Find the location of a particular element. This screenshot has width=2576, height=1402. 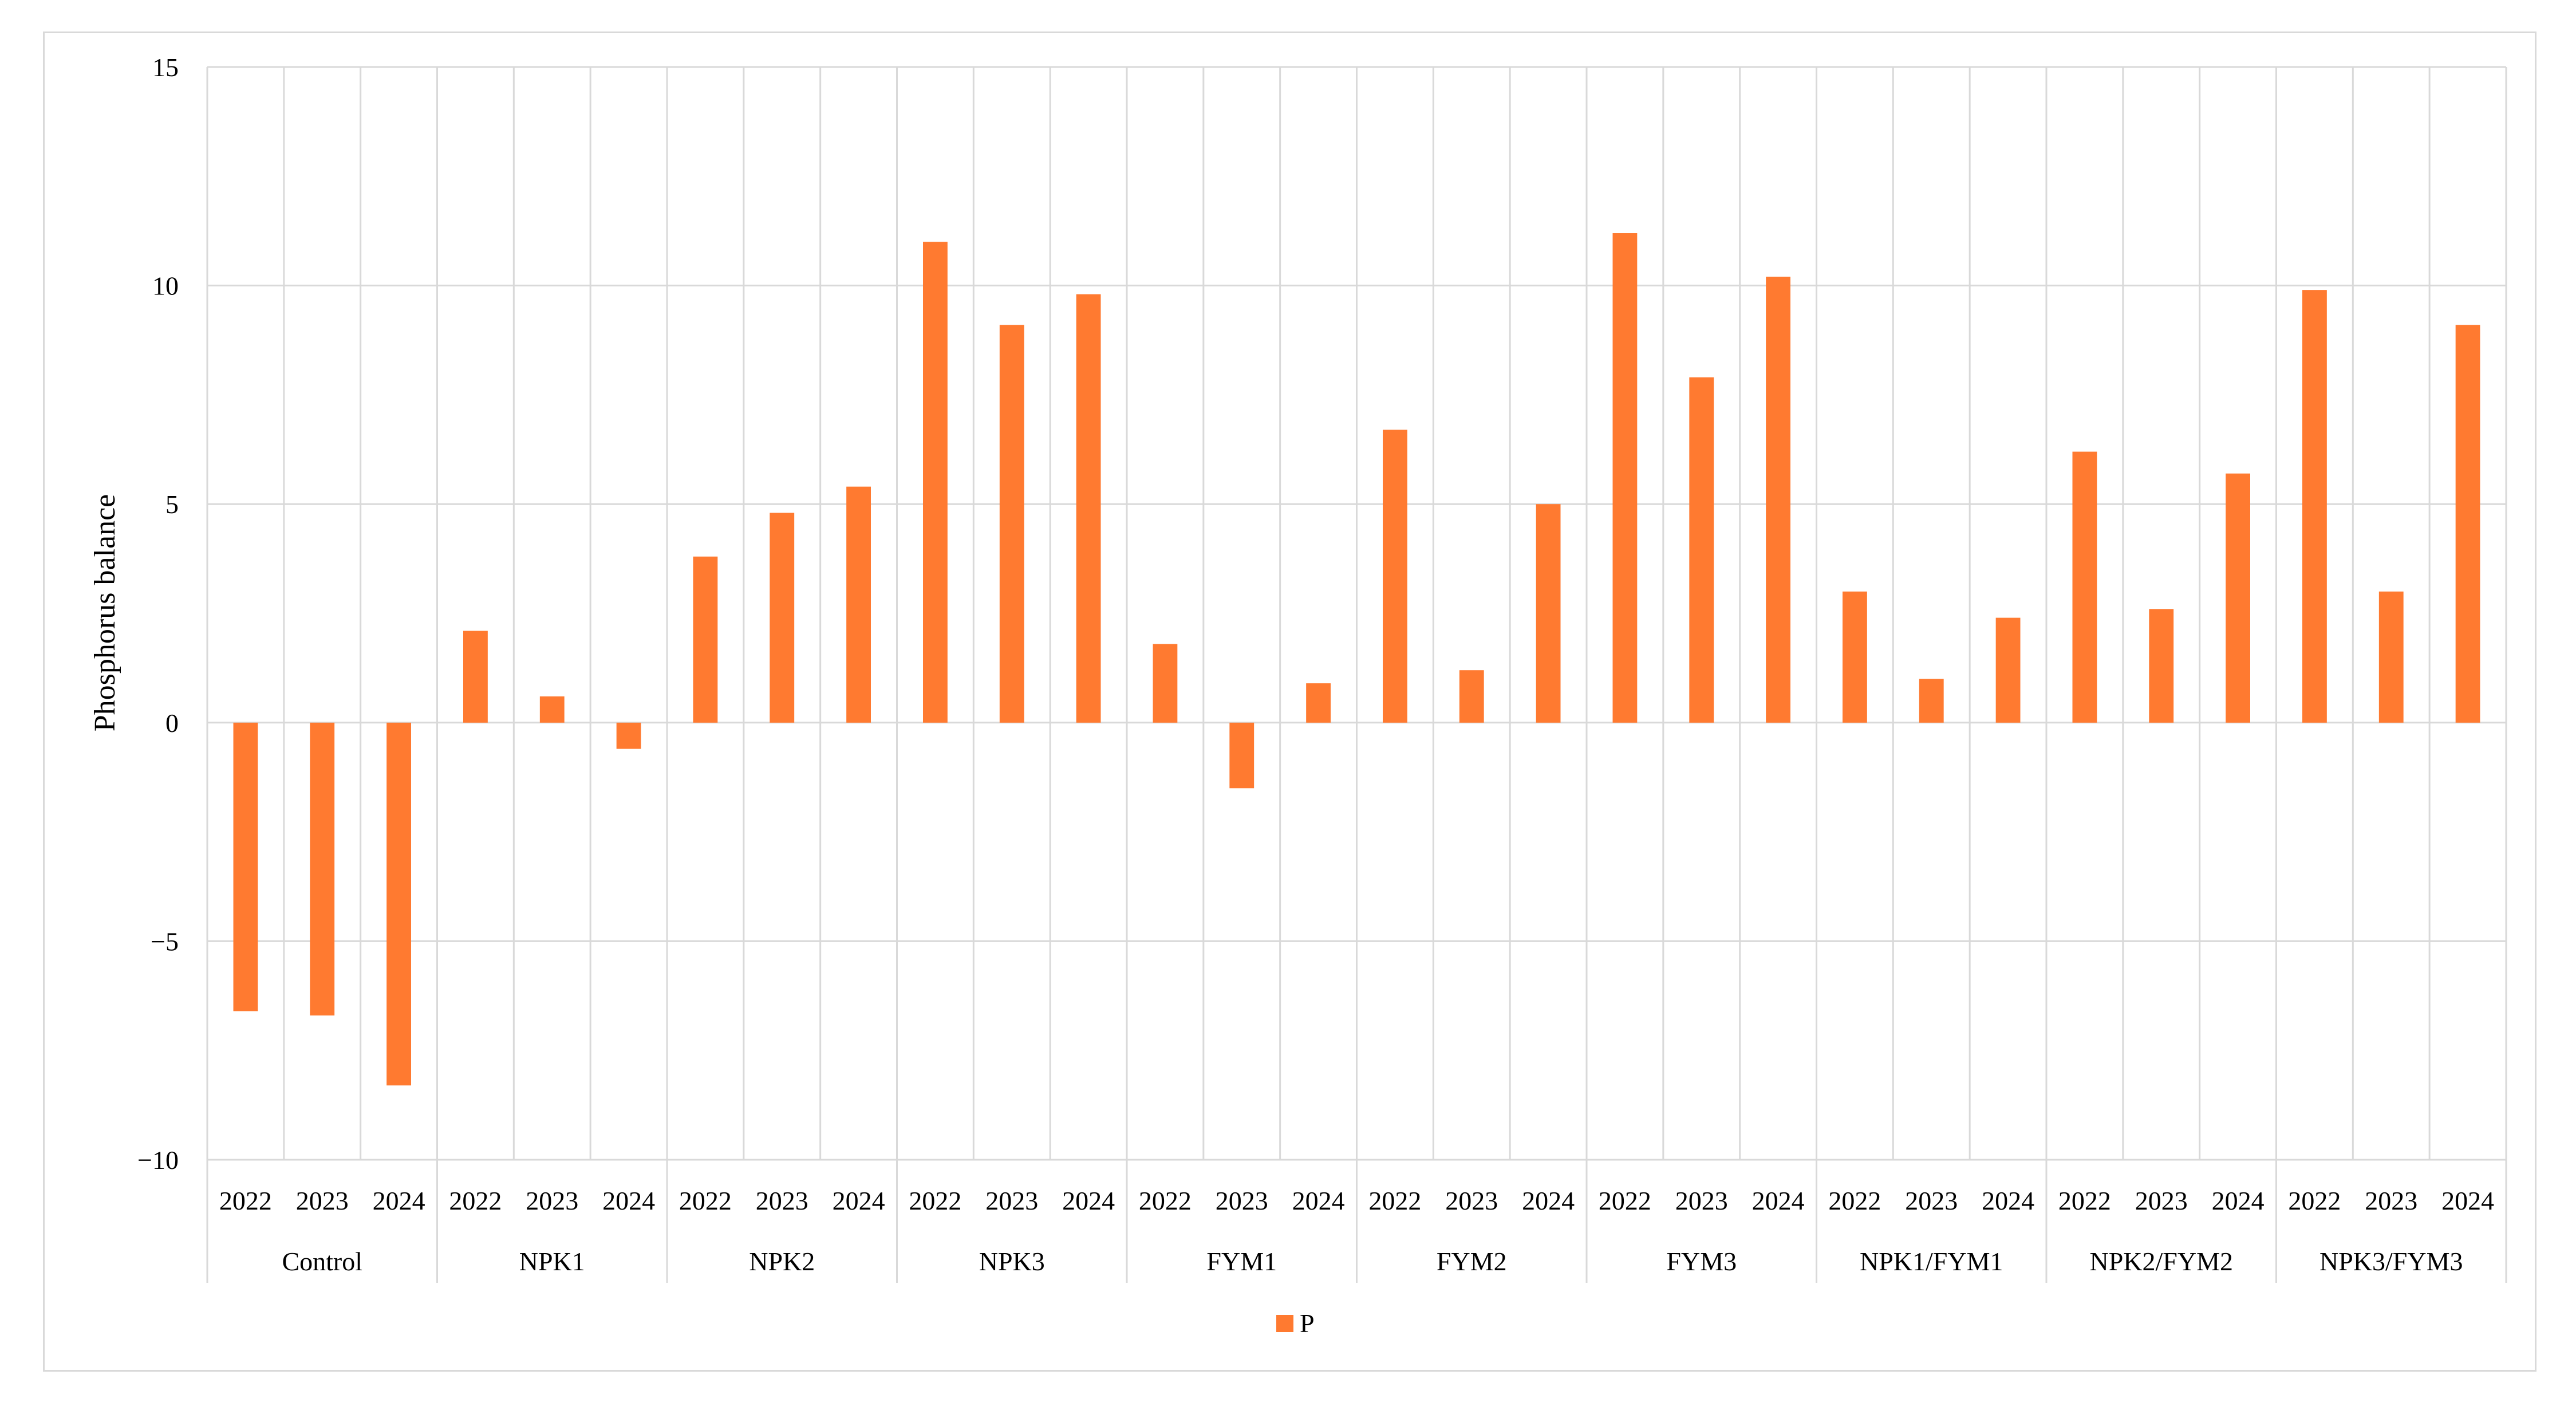

x-group-label: NPK3/FYM3 is located at coordinates (2391, 1261).